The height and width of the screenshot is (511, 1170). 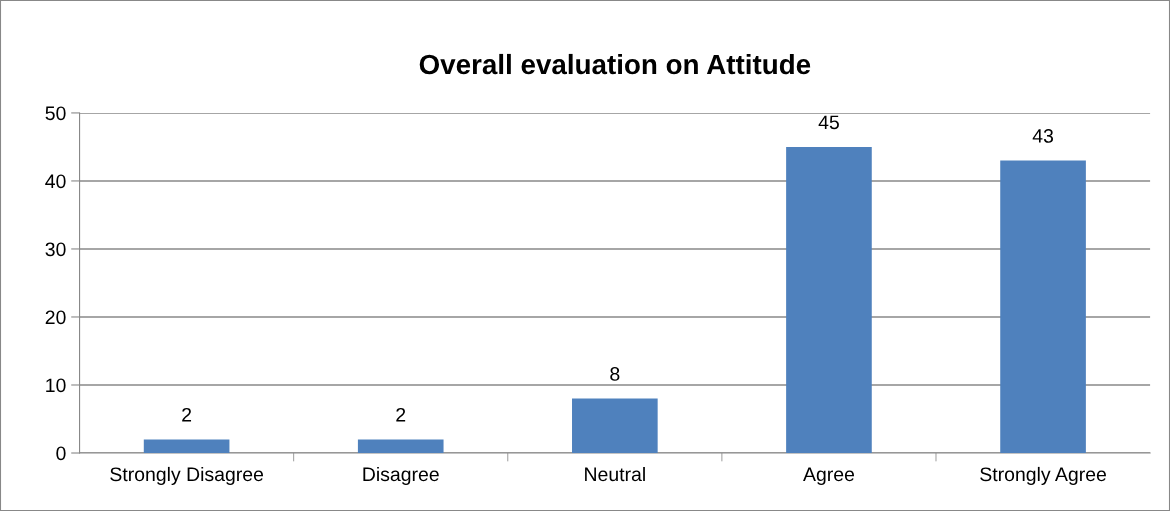 What do you see at coordinates (829, 476) in the screenshot?
I see `x-tick-label: Agree` at bounding box center [829, 476].